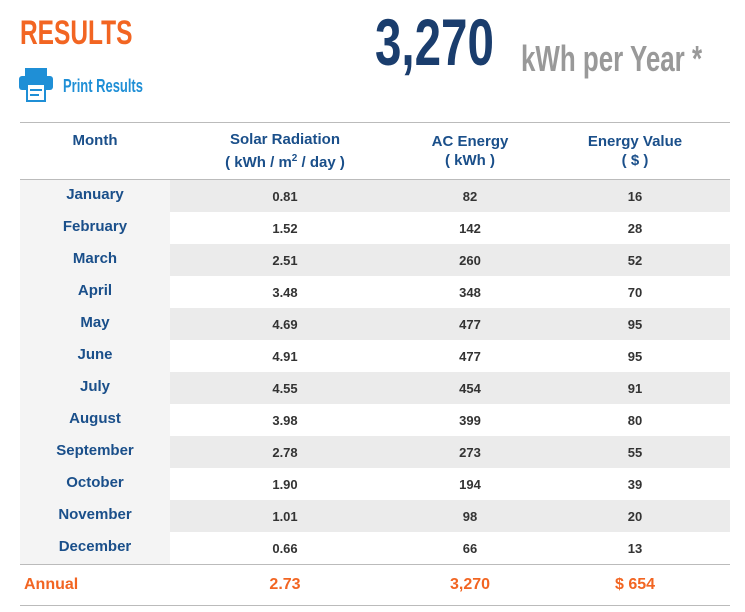 The height and width of the screenshot is (612, 745). I want to click on value-cell: 1.52, so click(285, 228).